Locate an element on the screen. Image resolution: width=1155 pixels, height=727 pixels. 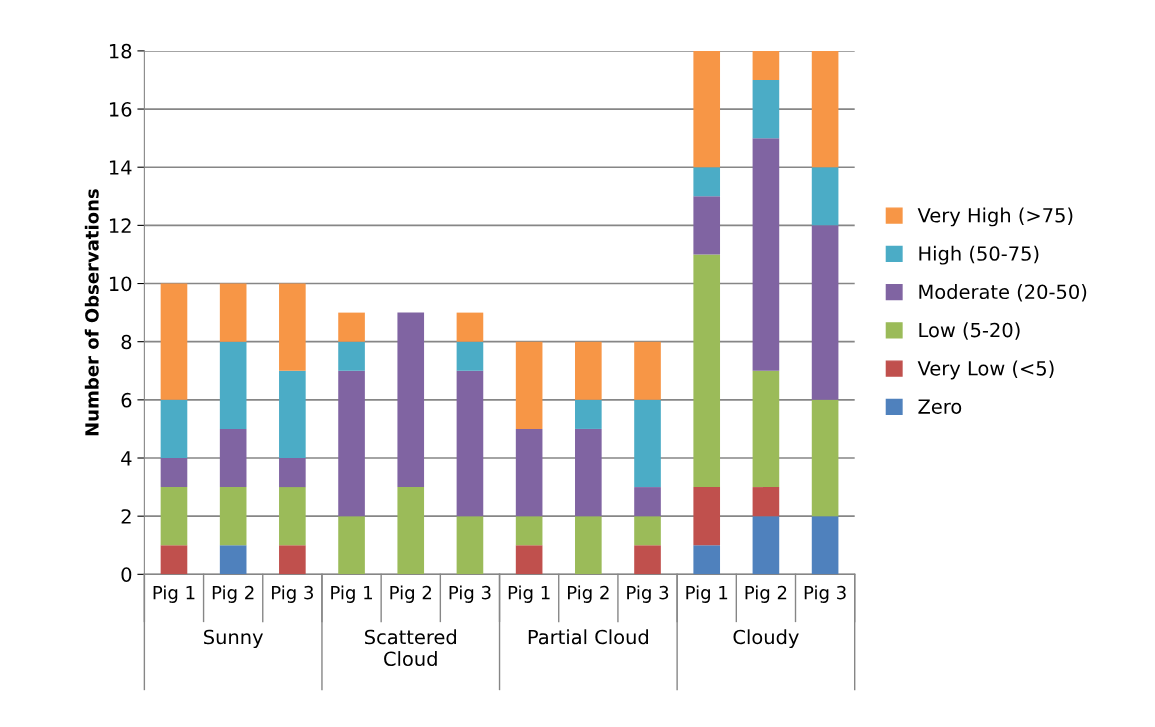
legend-label: Low (5-20) is located at coordinates (969, 331).